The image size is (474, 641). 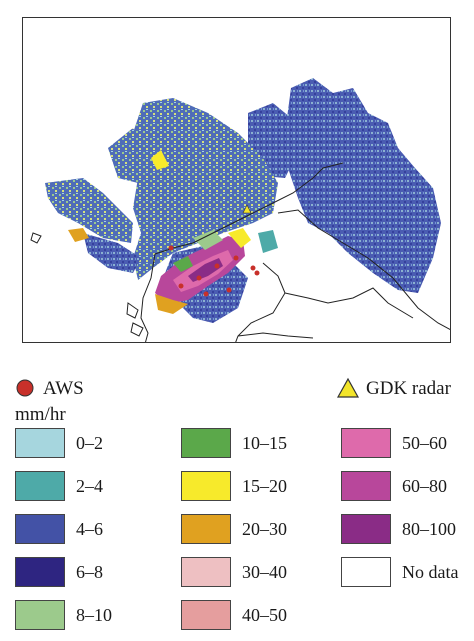 I want to click on label-10-15: 10–15, so click(x=264, y=443).